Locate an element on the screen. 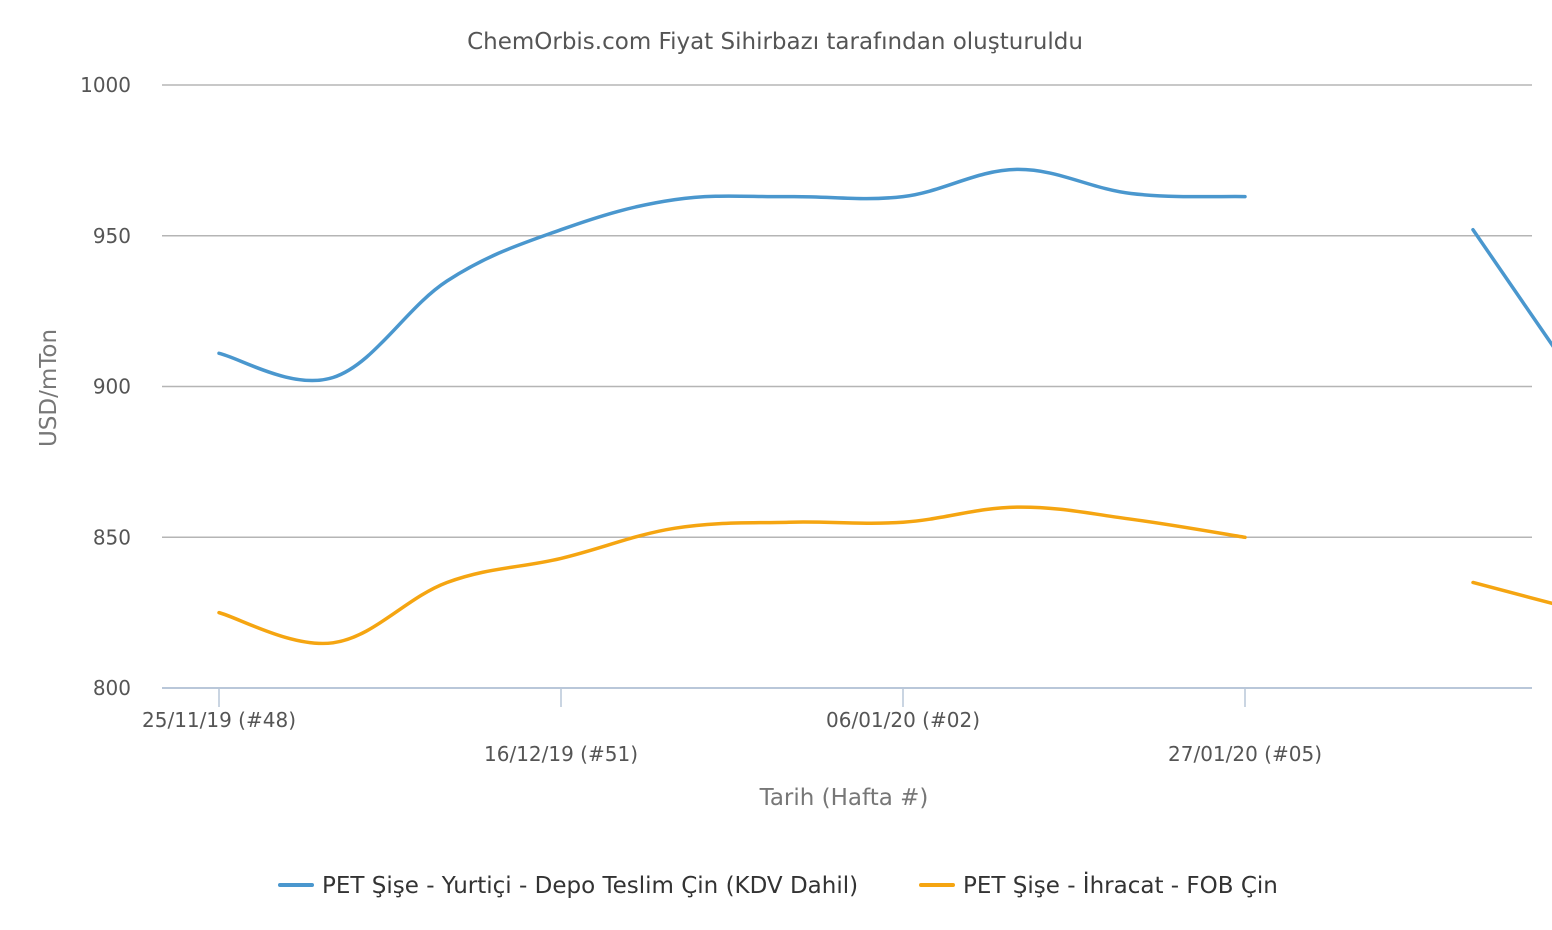 The height and width of the screenshot is (930, 1552). x-tick-label: 16/12/19 (#51) is located at coordinates (561, 754).